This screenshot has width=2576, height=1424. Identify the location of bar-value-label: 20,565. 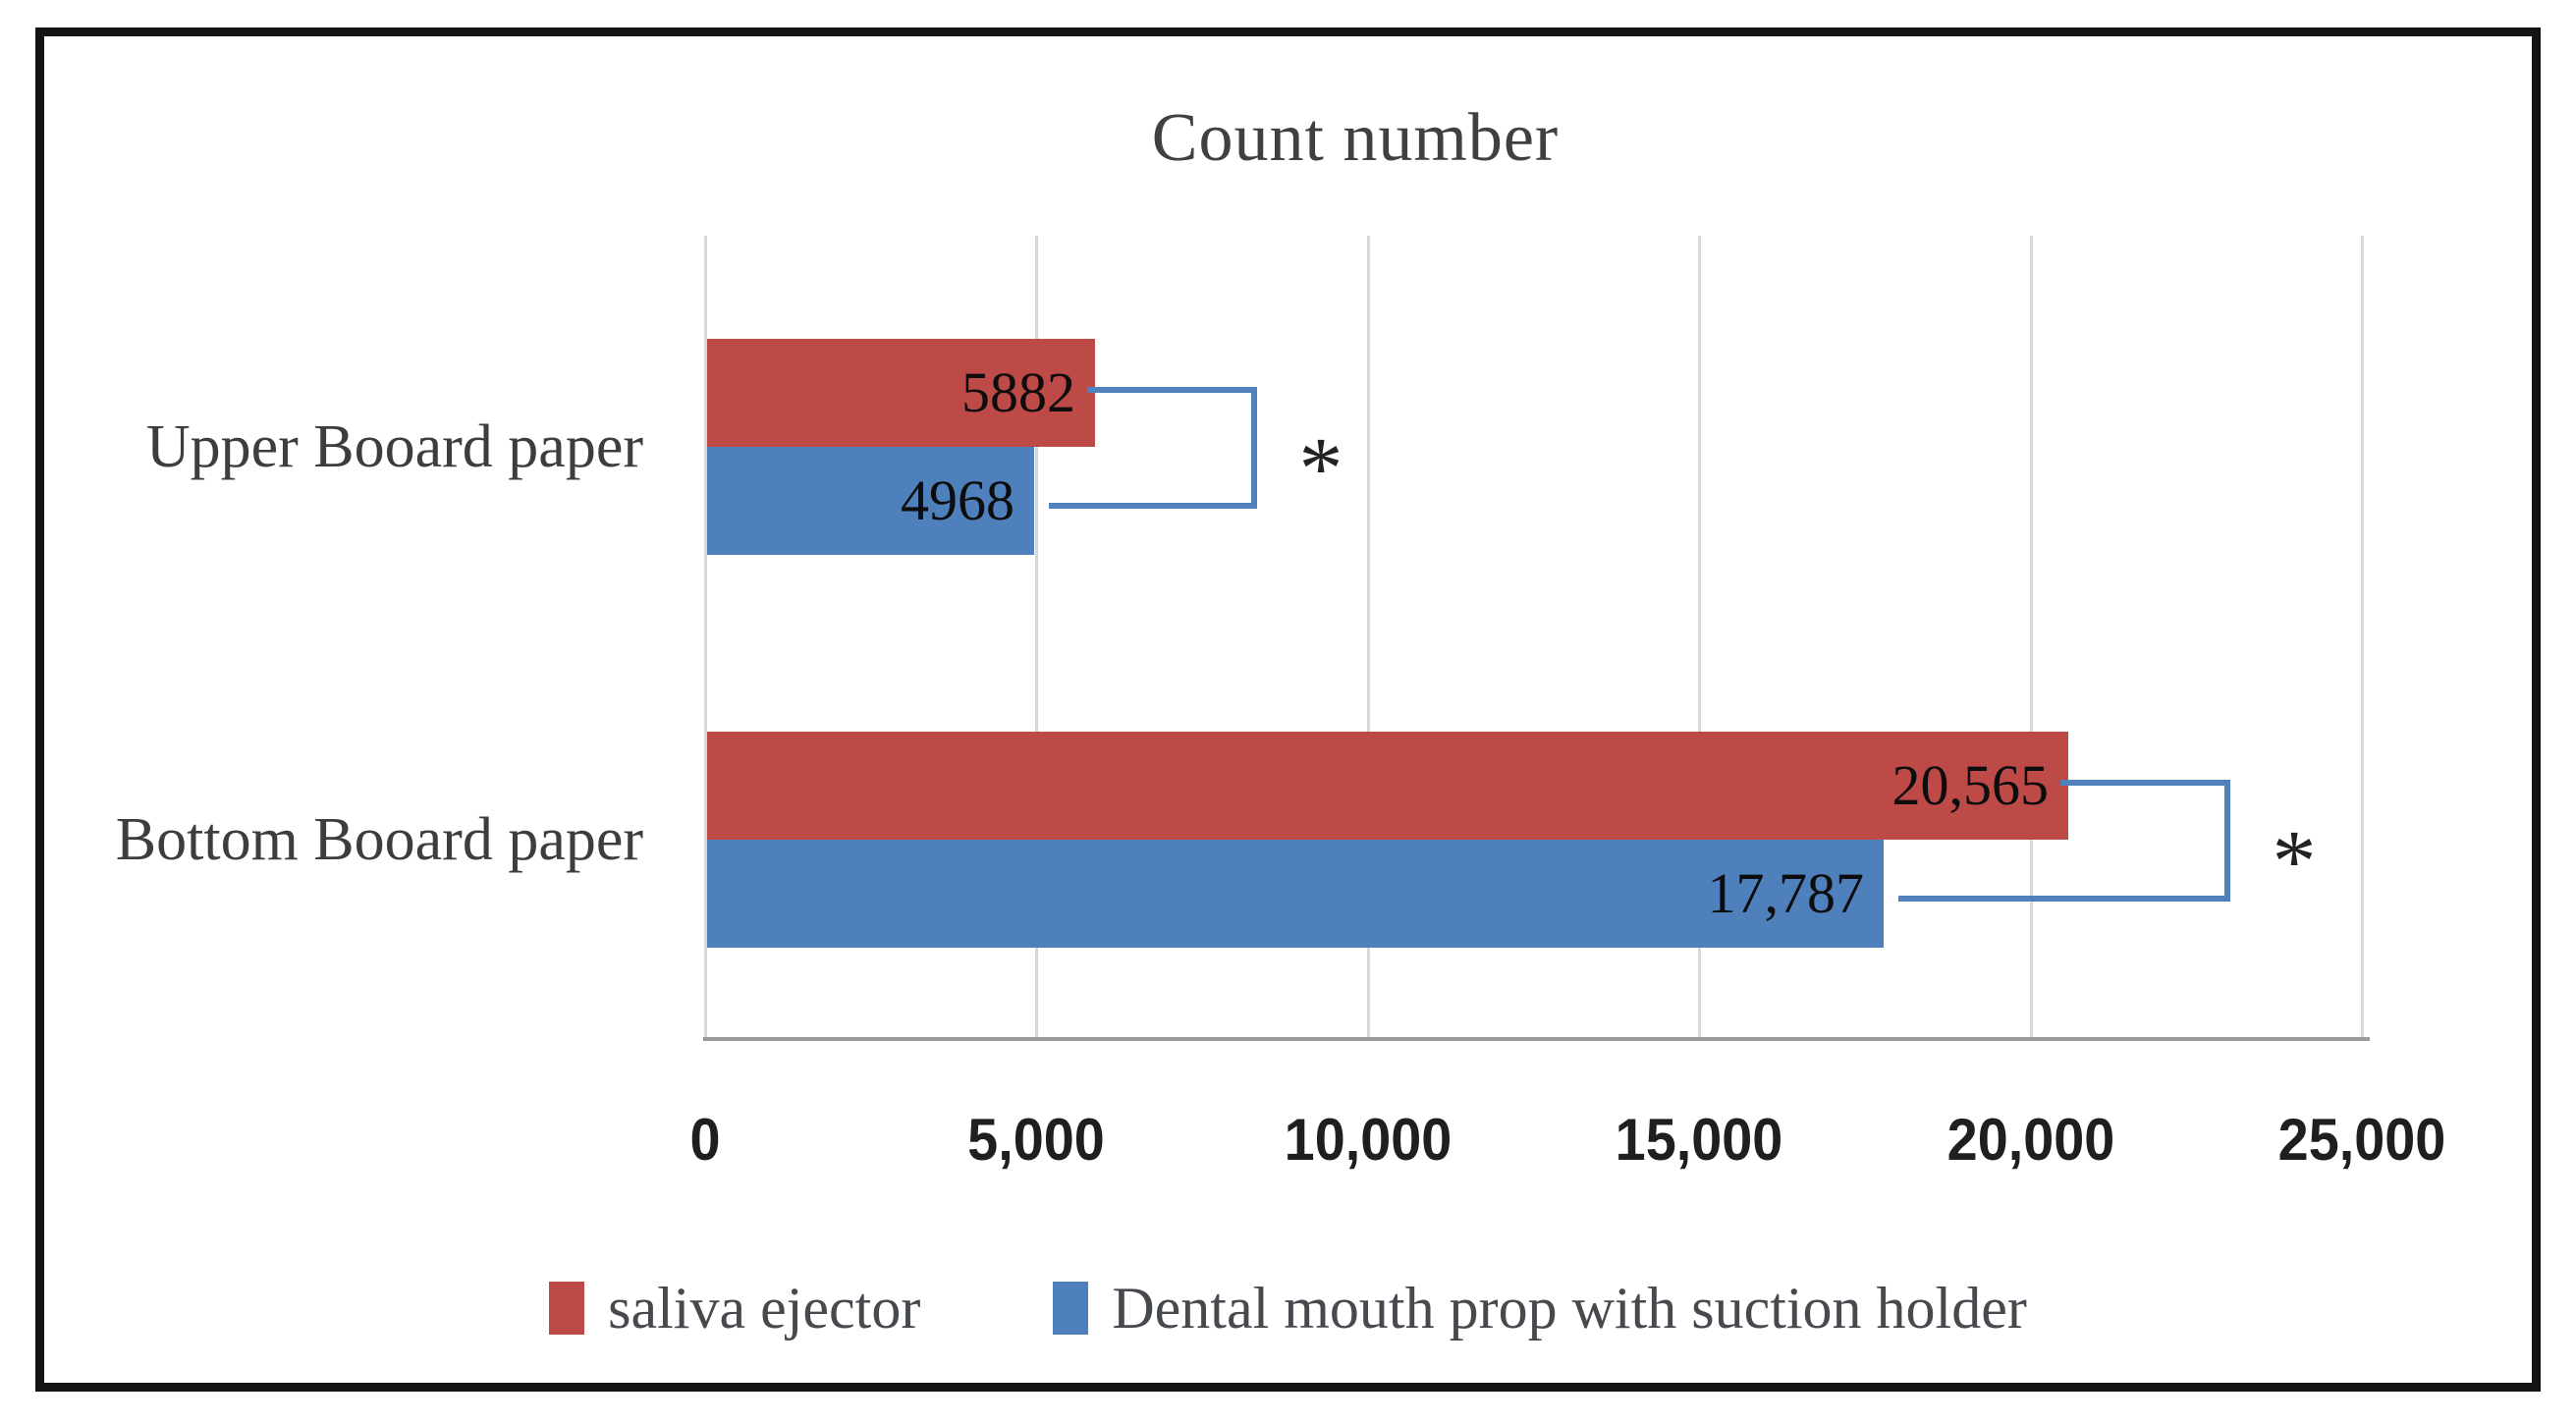
(1970, 785).